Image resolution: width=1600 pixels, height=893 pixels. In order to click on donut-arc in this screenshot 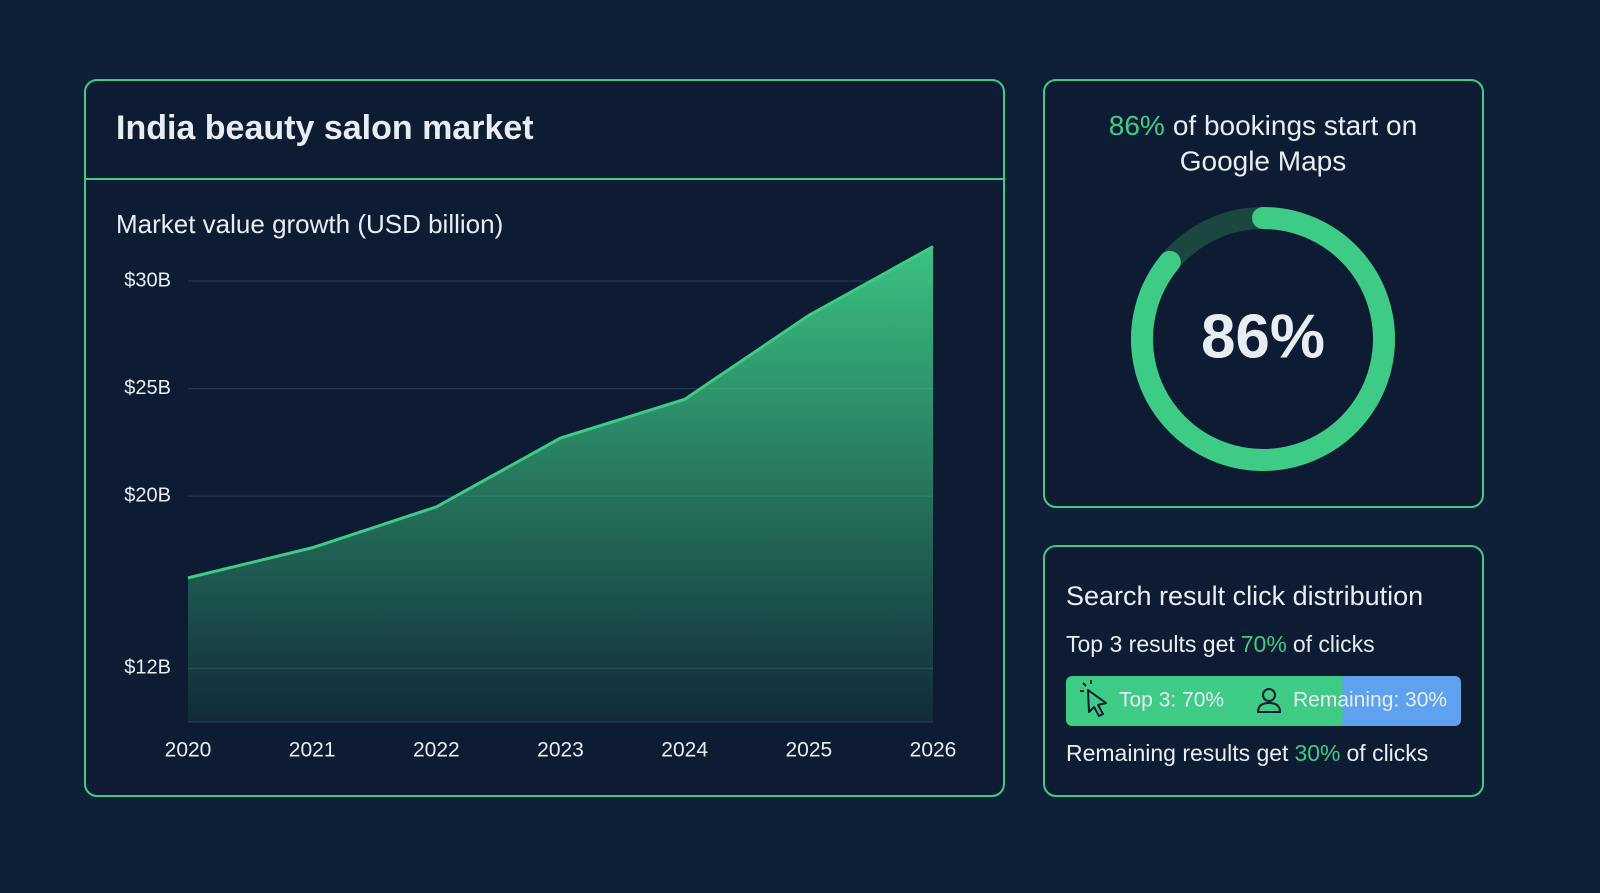, I will do `click(1263, 339)`.